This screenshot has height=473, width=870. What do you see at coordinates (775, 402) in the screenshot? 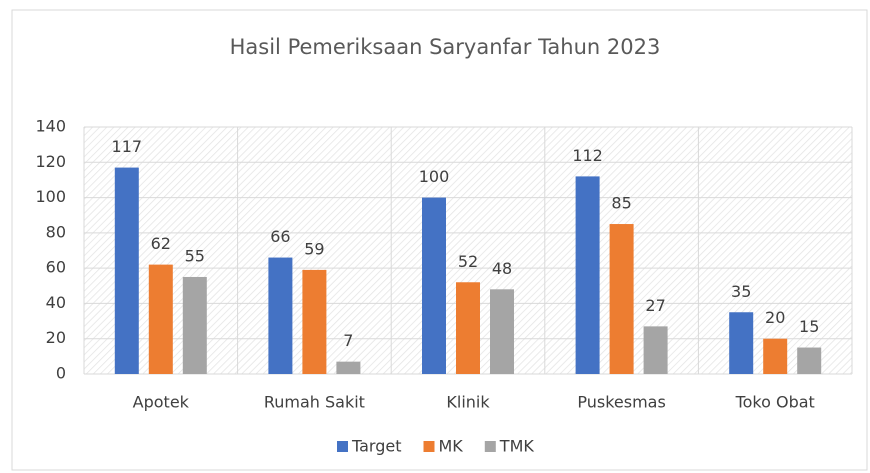
I see `x-tick-label: Toko Obat` at bounding box center [775, 402].